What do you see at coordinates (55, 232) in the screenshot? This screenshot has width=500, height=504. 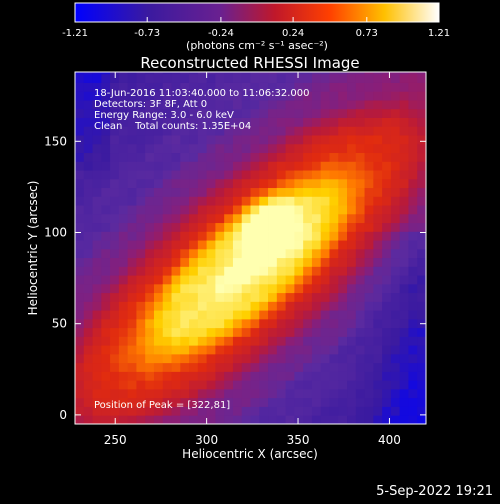 I see `y-tick-label: 100` at bounding box center [55, 232].